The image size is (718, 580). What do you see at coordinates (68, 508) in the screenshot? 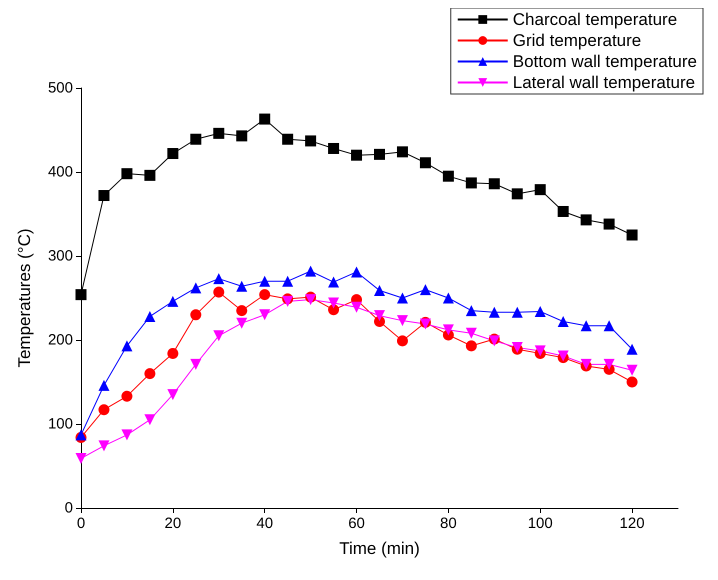
I see `y-tick-label: 0` at bounding box center [68, 508].